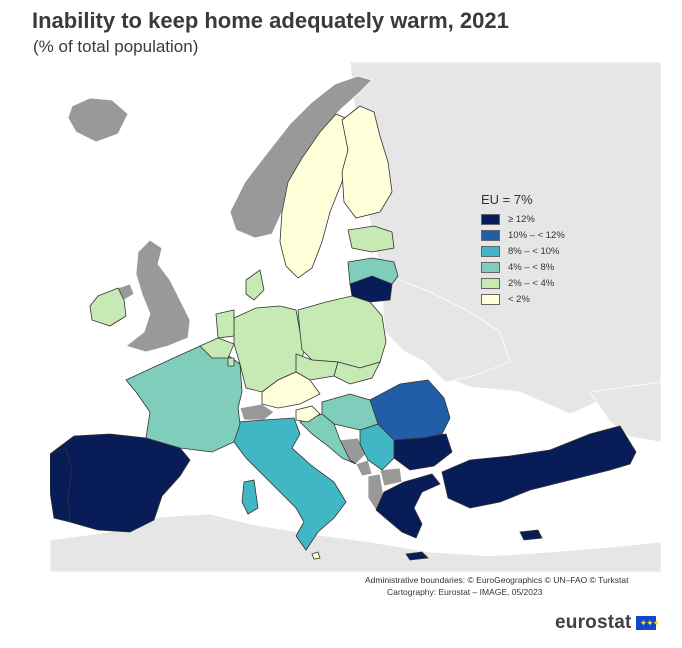 This screenshot has width=682, height=648. Describe the element at coordinates (116, 46) in the screenshot. I see `map-subtitle: (% of total population)` at that location.